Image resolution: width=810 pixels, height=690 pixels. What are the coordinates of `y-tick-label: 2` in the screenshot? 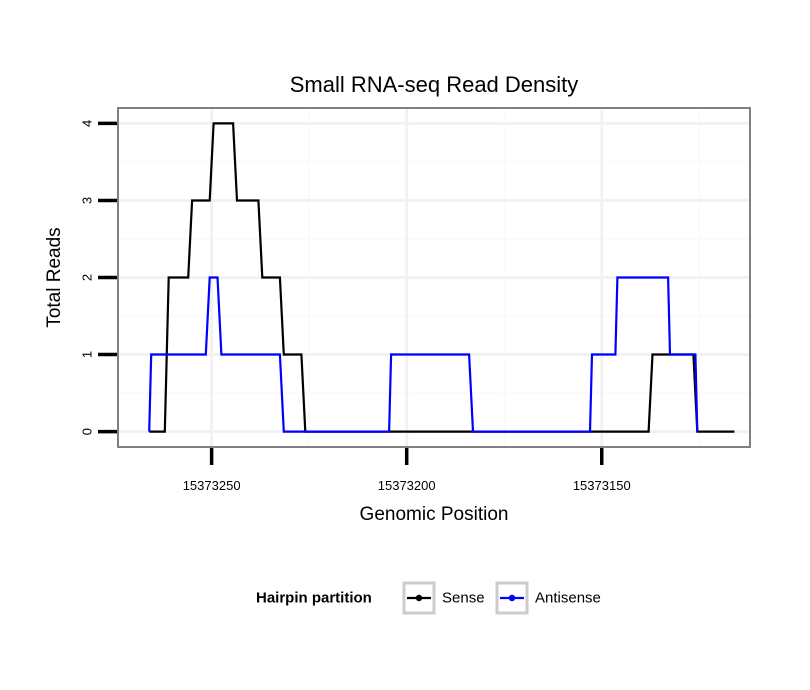 It's located at (87, 277).